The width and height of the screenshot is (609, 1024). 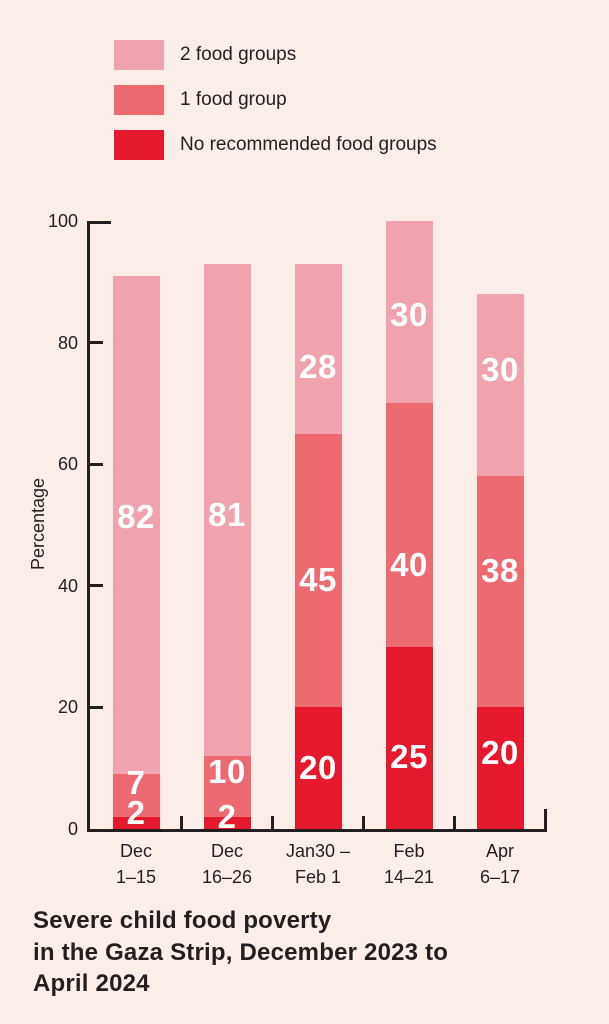 What do you see at coordinates (67, 342) in the screenshot?
I see `y-axis-tick-label: 80` at bounding box center [67, 342].